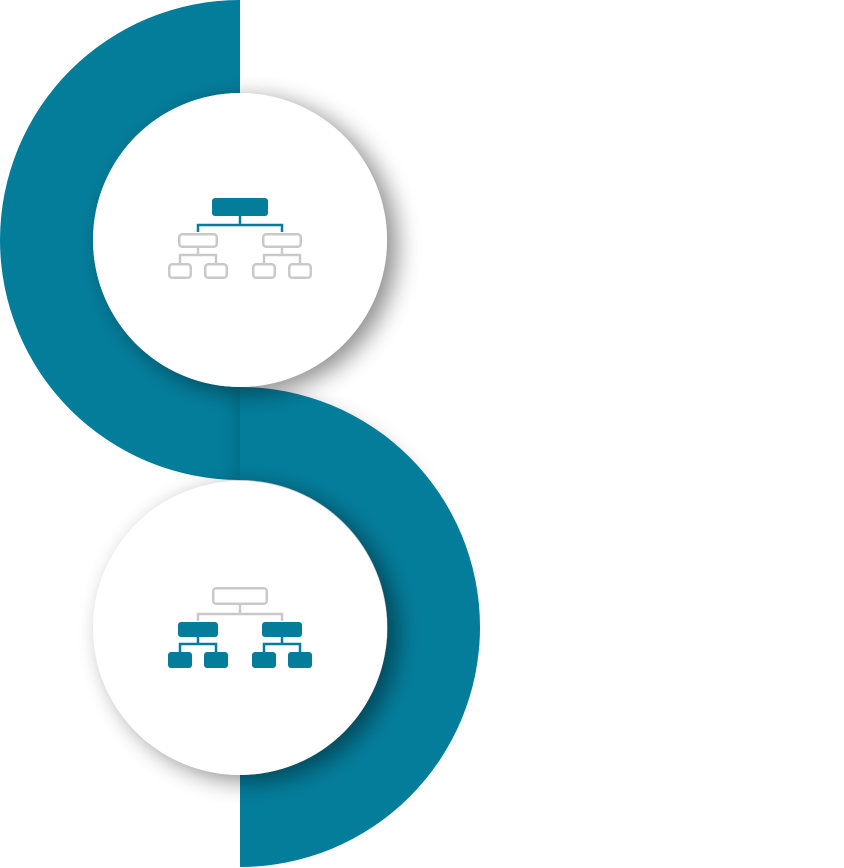 This screenshot has height=868, width=844. I want to click on org-chart-top-level-highlighted-icon, so click(240, 238).